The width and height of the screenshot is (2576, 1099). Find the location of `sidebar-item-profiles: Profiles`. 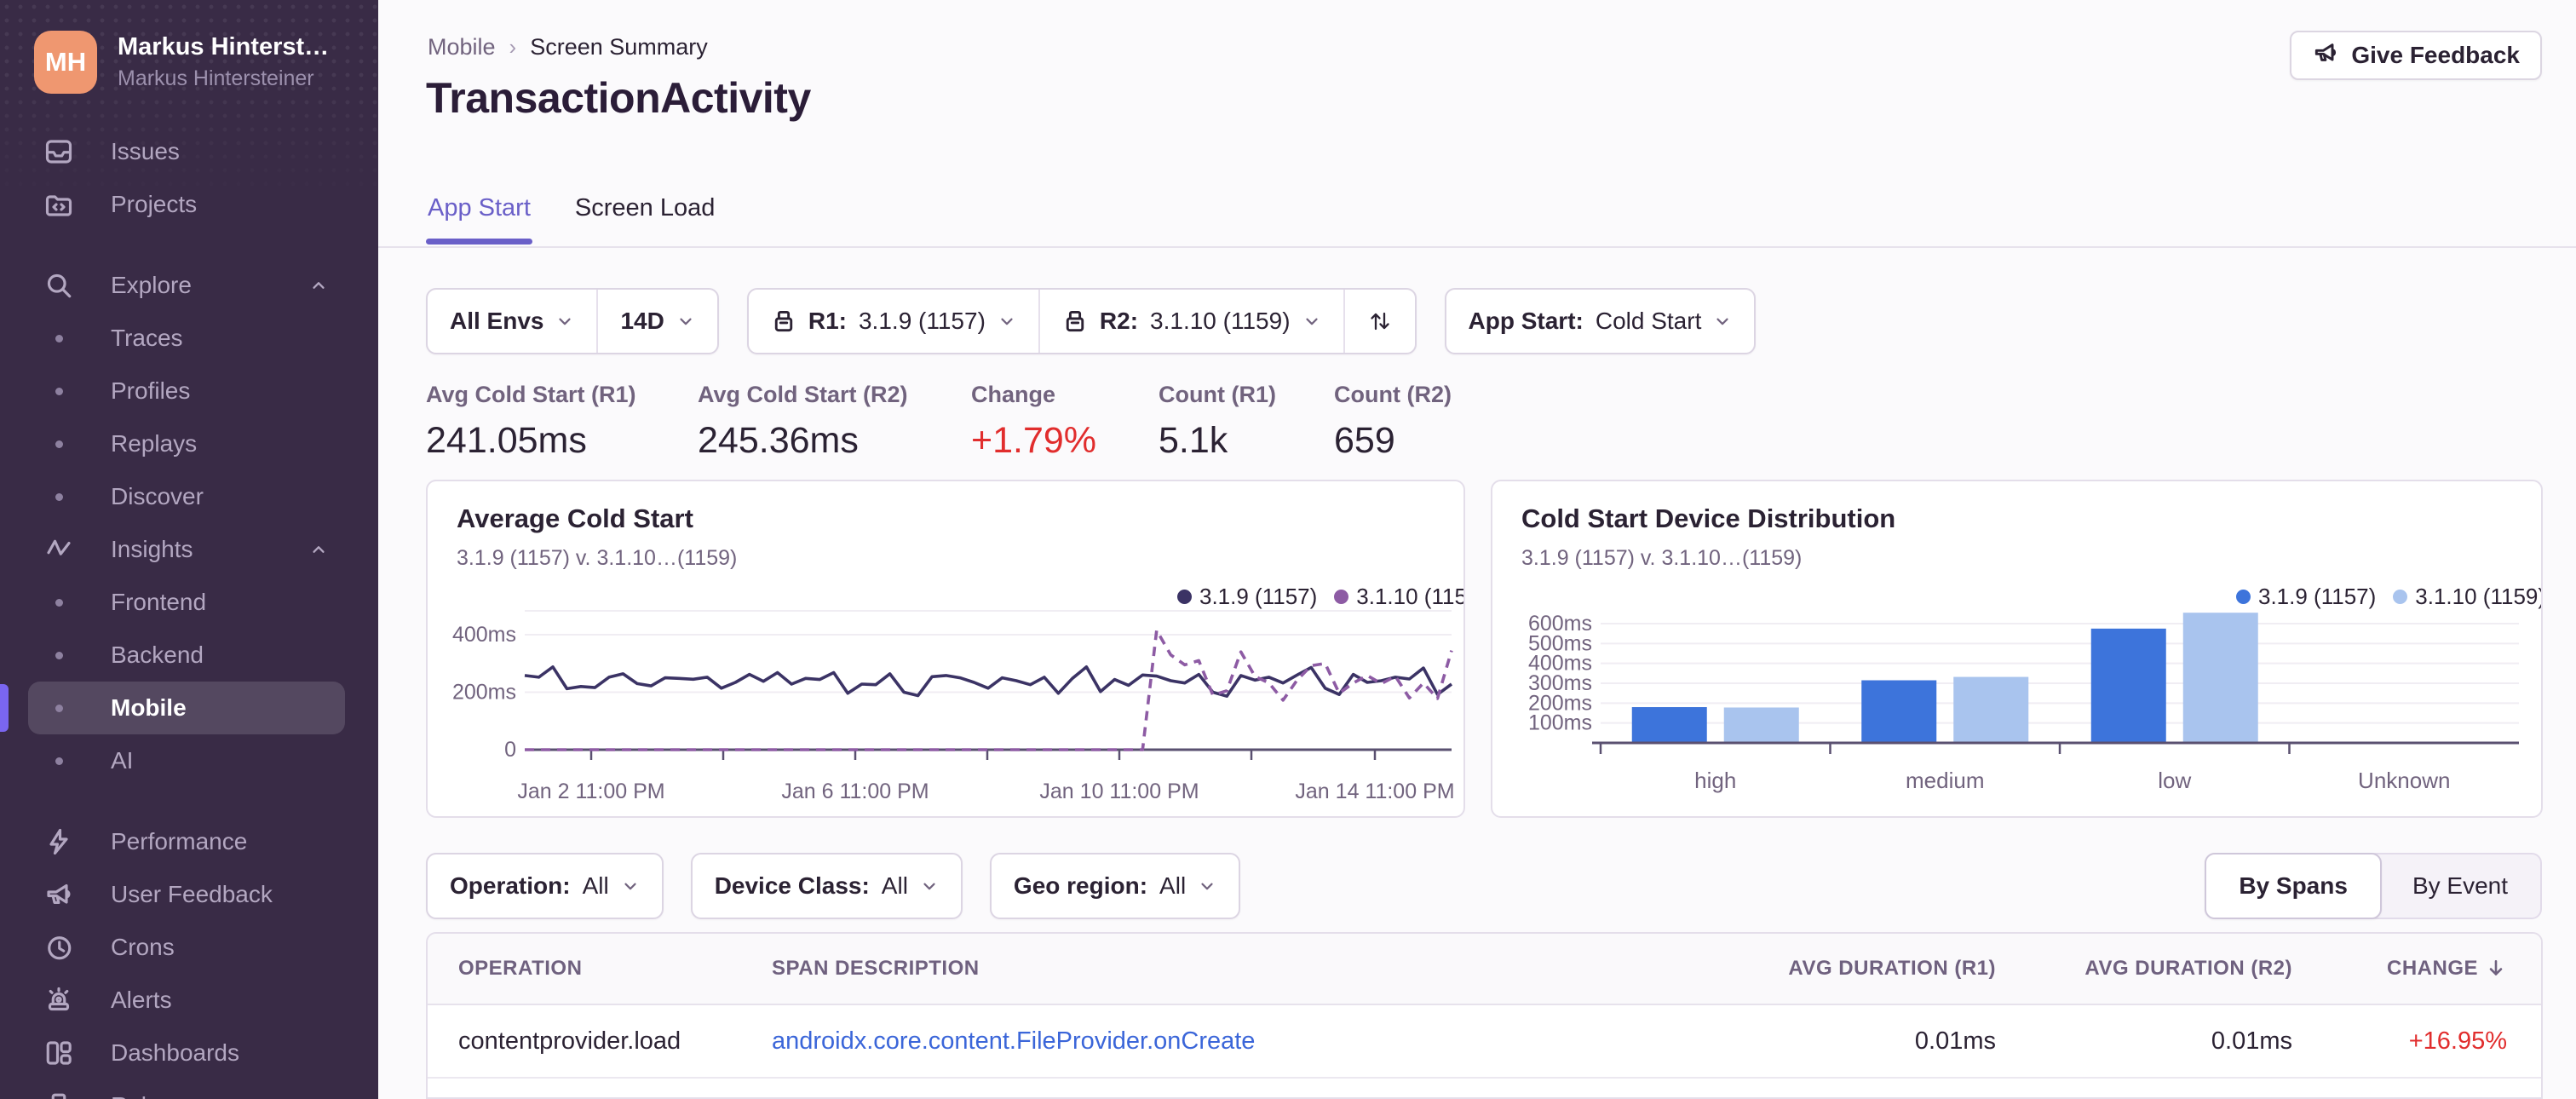

sidebar-item-profiles: Profiles is located at coordinates (187, 391).